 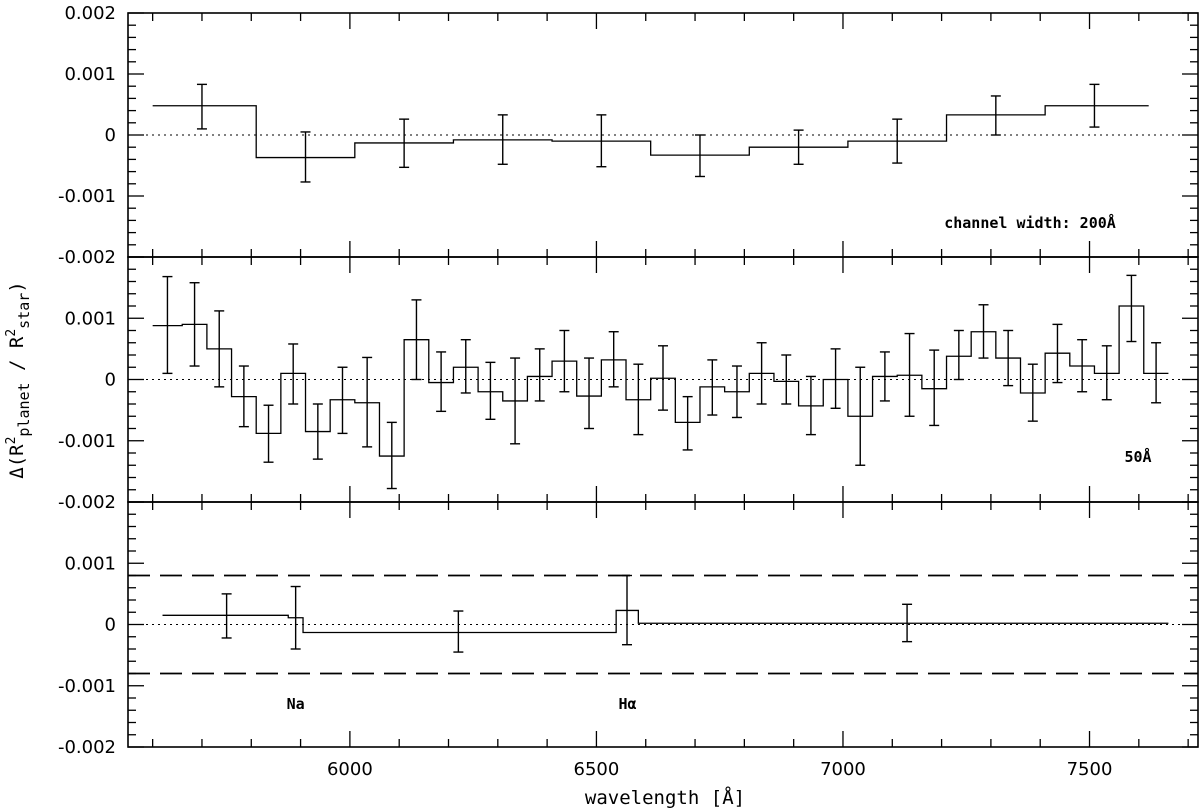 I want to click on middle-y-tick-label: -0.001, so click(x=87, y=441).